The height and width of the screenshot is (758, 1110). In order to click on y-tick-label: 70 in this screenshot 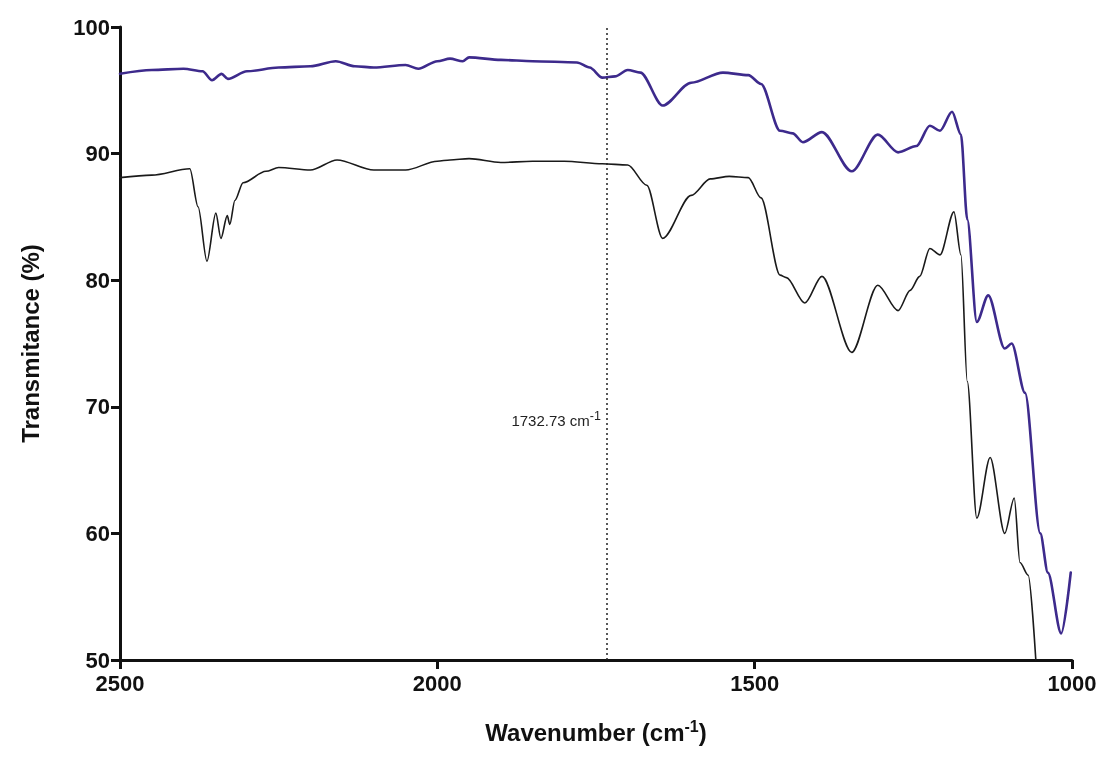, I will do `click(97, 407)`.